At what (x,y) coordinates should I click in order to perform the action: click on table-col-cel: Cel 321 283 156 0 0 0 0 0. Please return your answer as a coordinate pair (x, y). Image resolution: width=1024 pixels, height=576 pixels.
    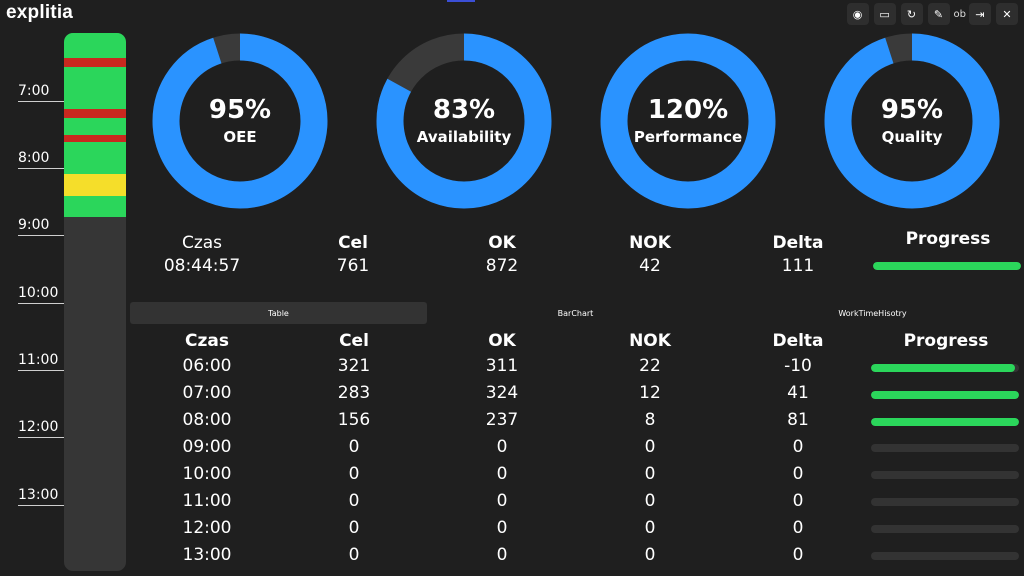
    Looking at the image, I should click on (354, 449).